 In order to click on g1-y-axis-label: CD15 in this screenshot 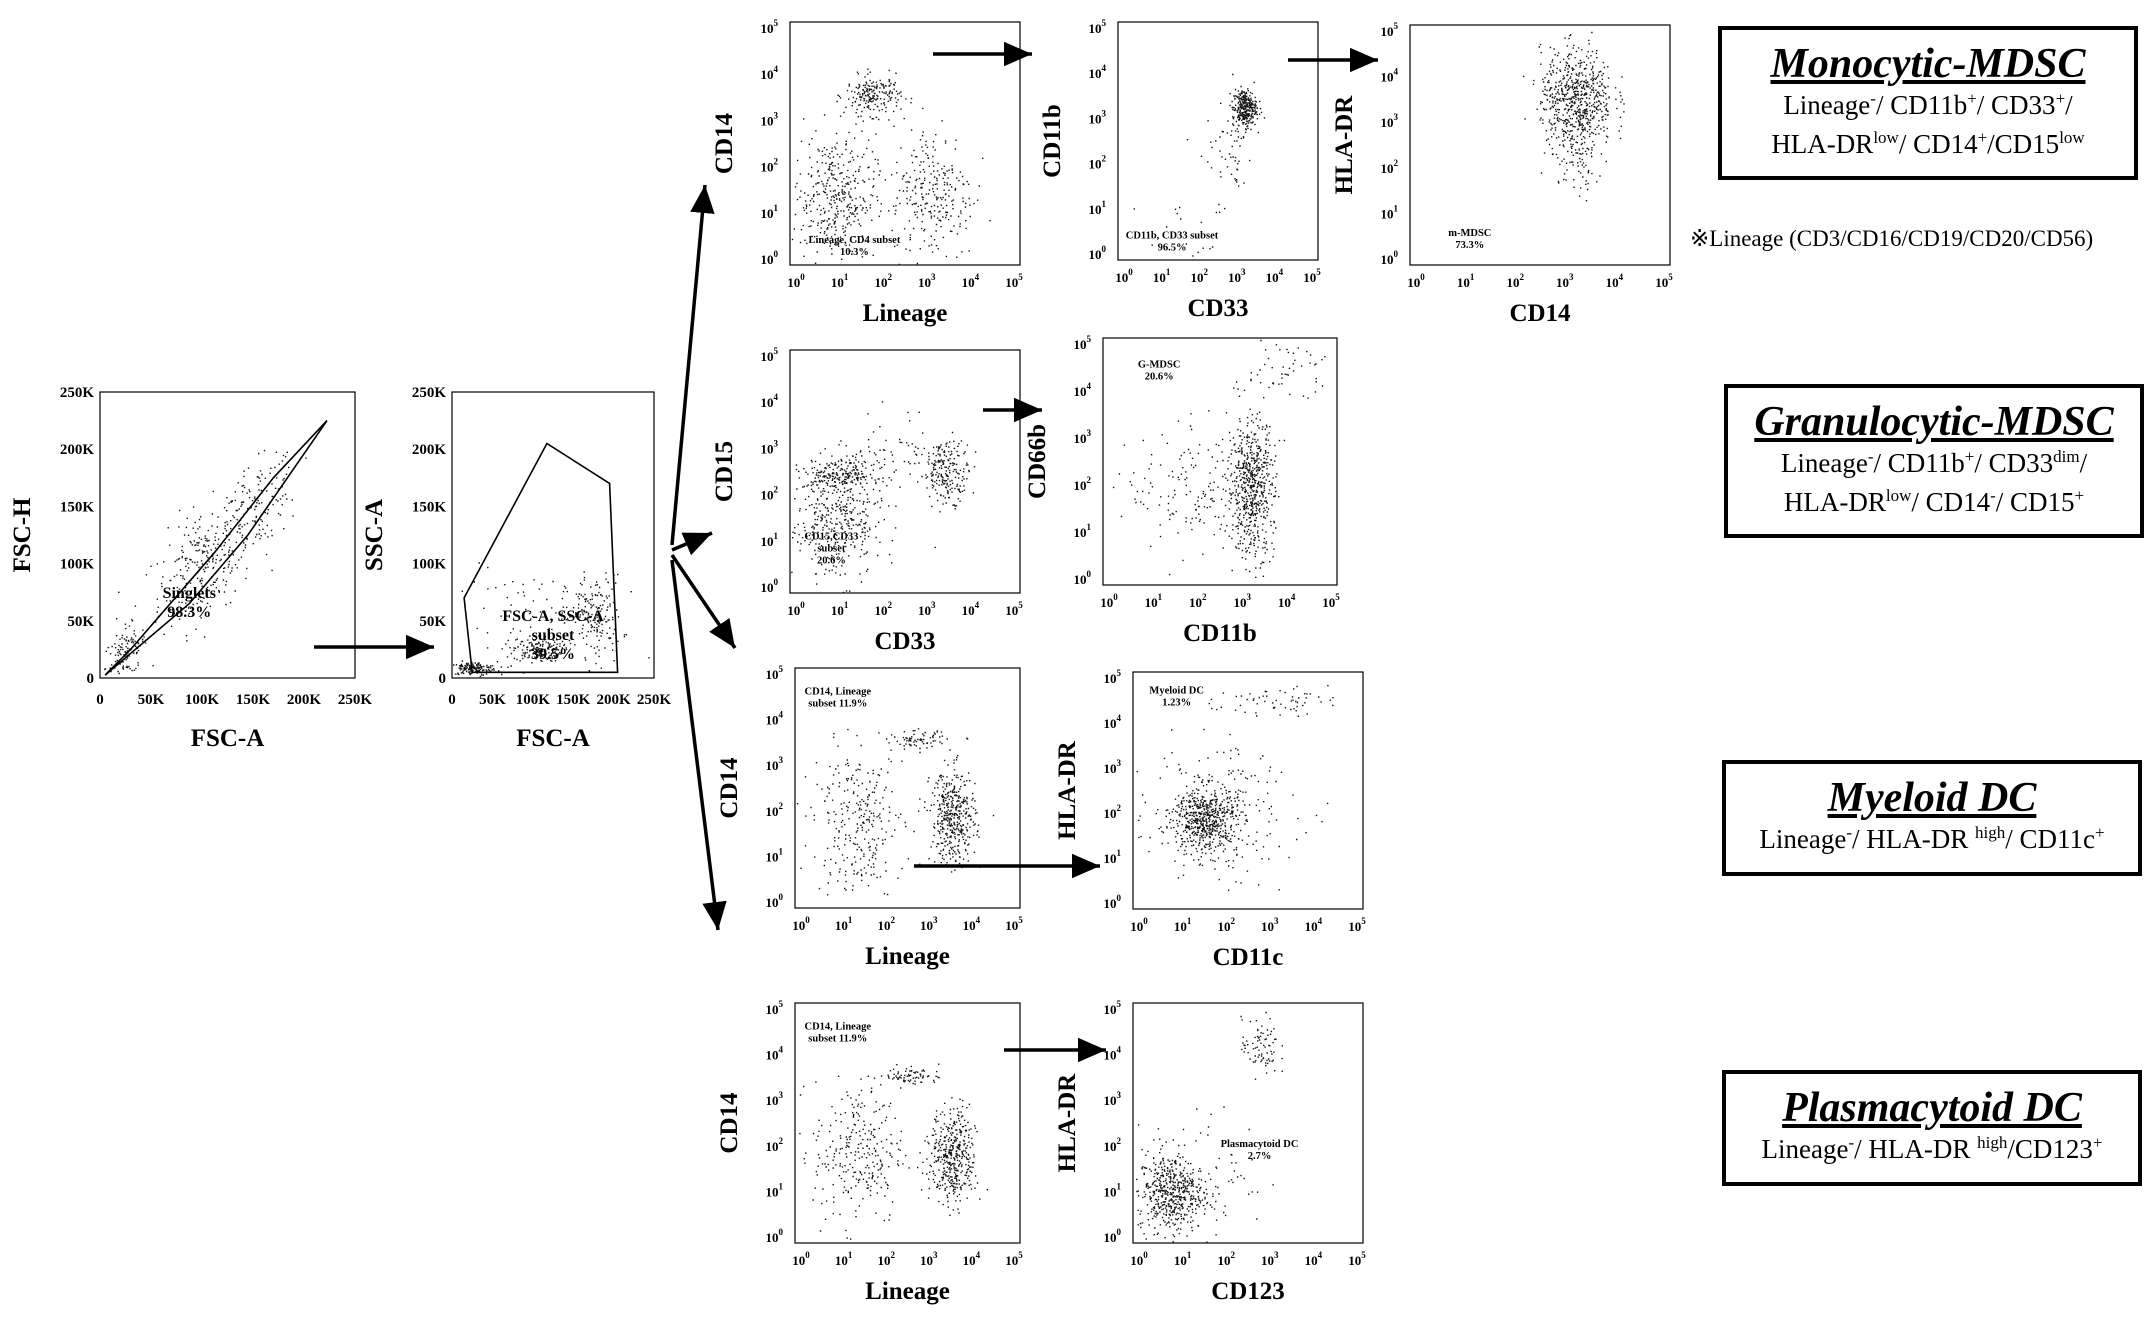, I will do `click(724, 471)`.